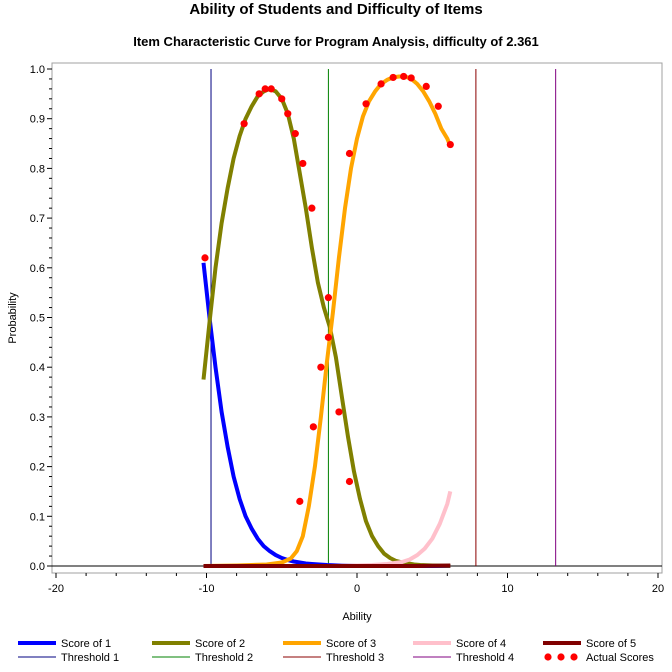 This screenshot has width=672, height=672. What do you see at coordinates (37, 418) in the screenshot?
I see `y-tick-label: 0.3` at bounding box center [37, 418].